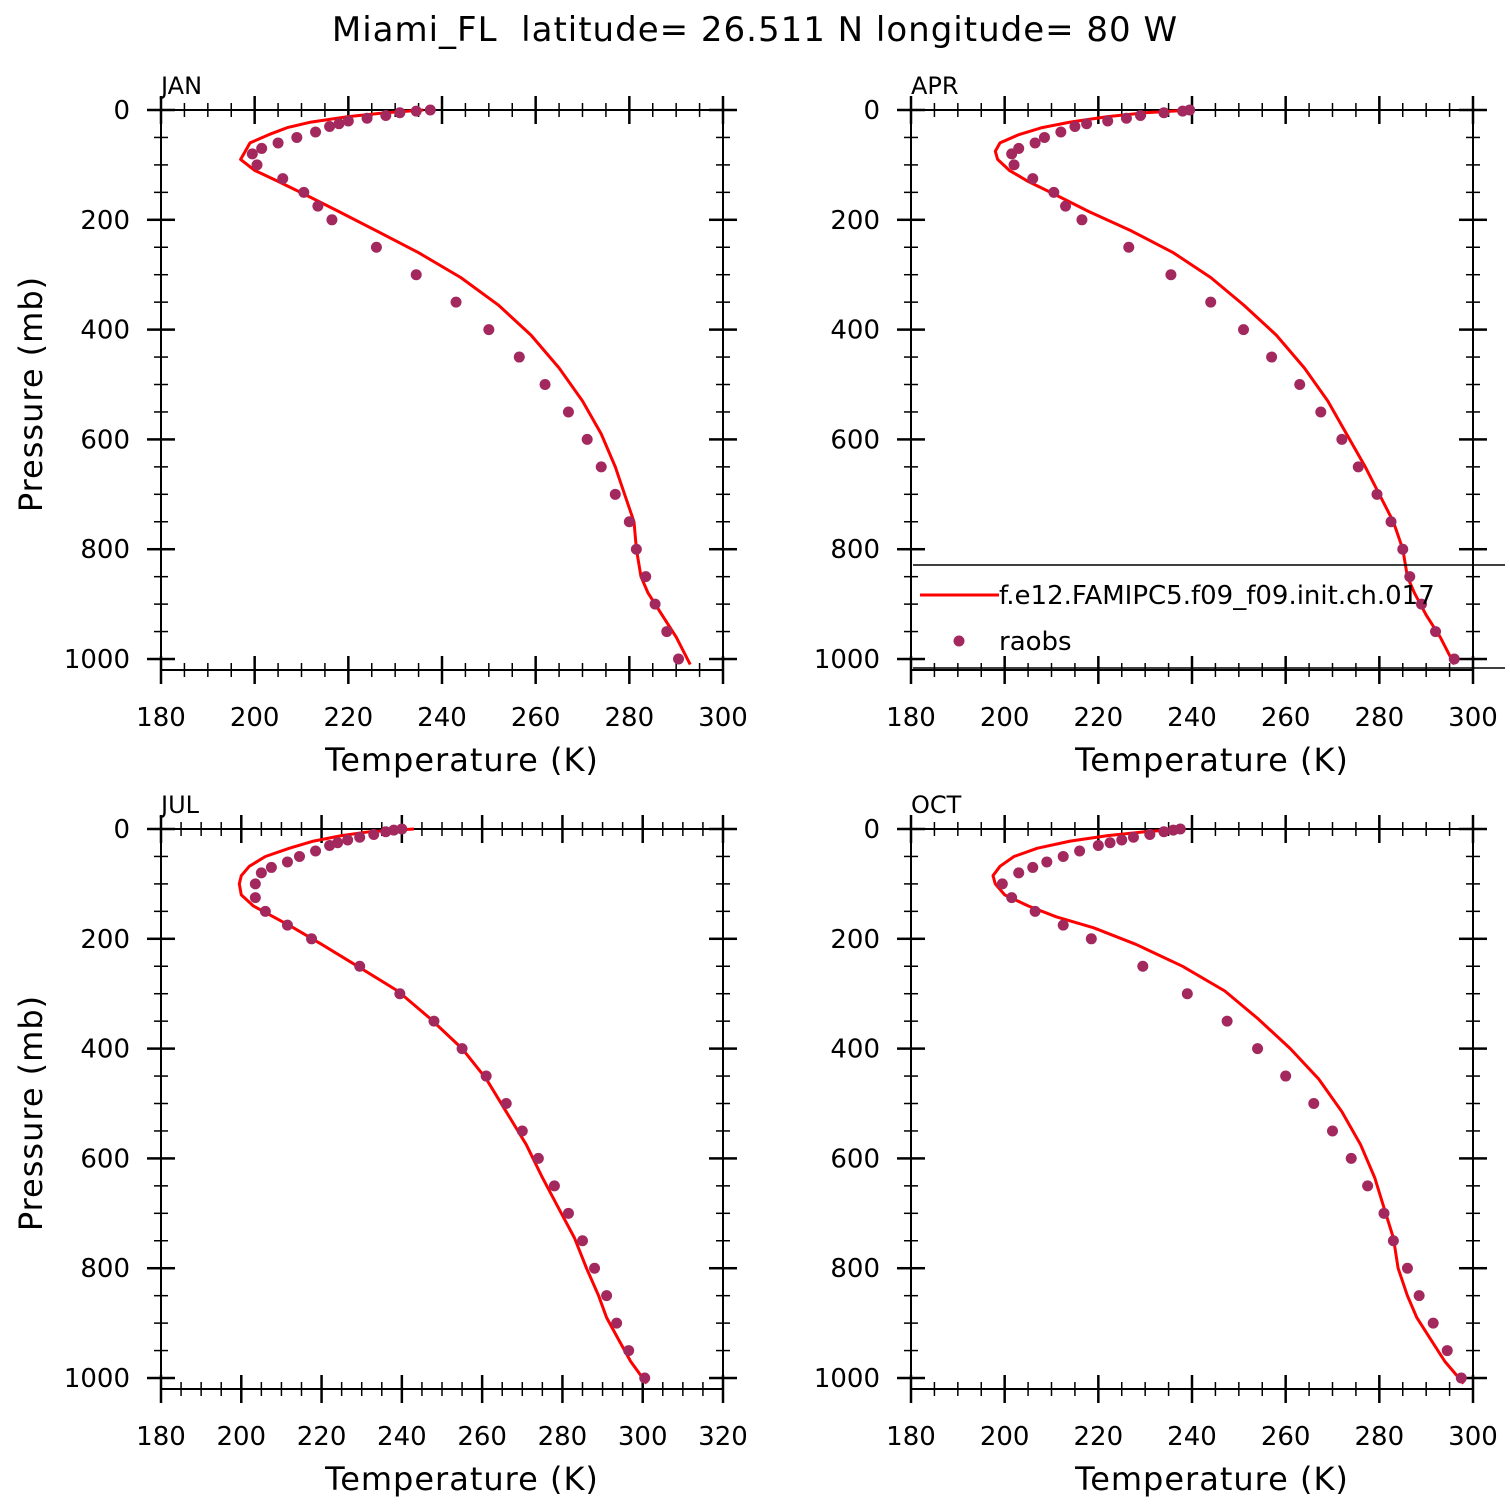 The image size is (1510, 1510). What do you see at coordinates (31, 1113) in the screenshot?
I see `y-axis-label: Pressure (mb)` at bounding box center [31, 1113].